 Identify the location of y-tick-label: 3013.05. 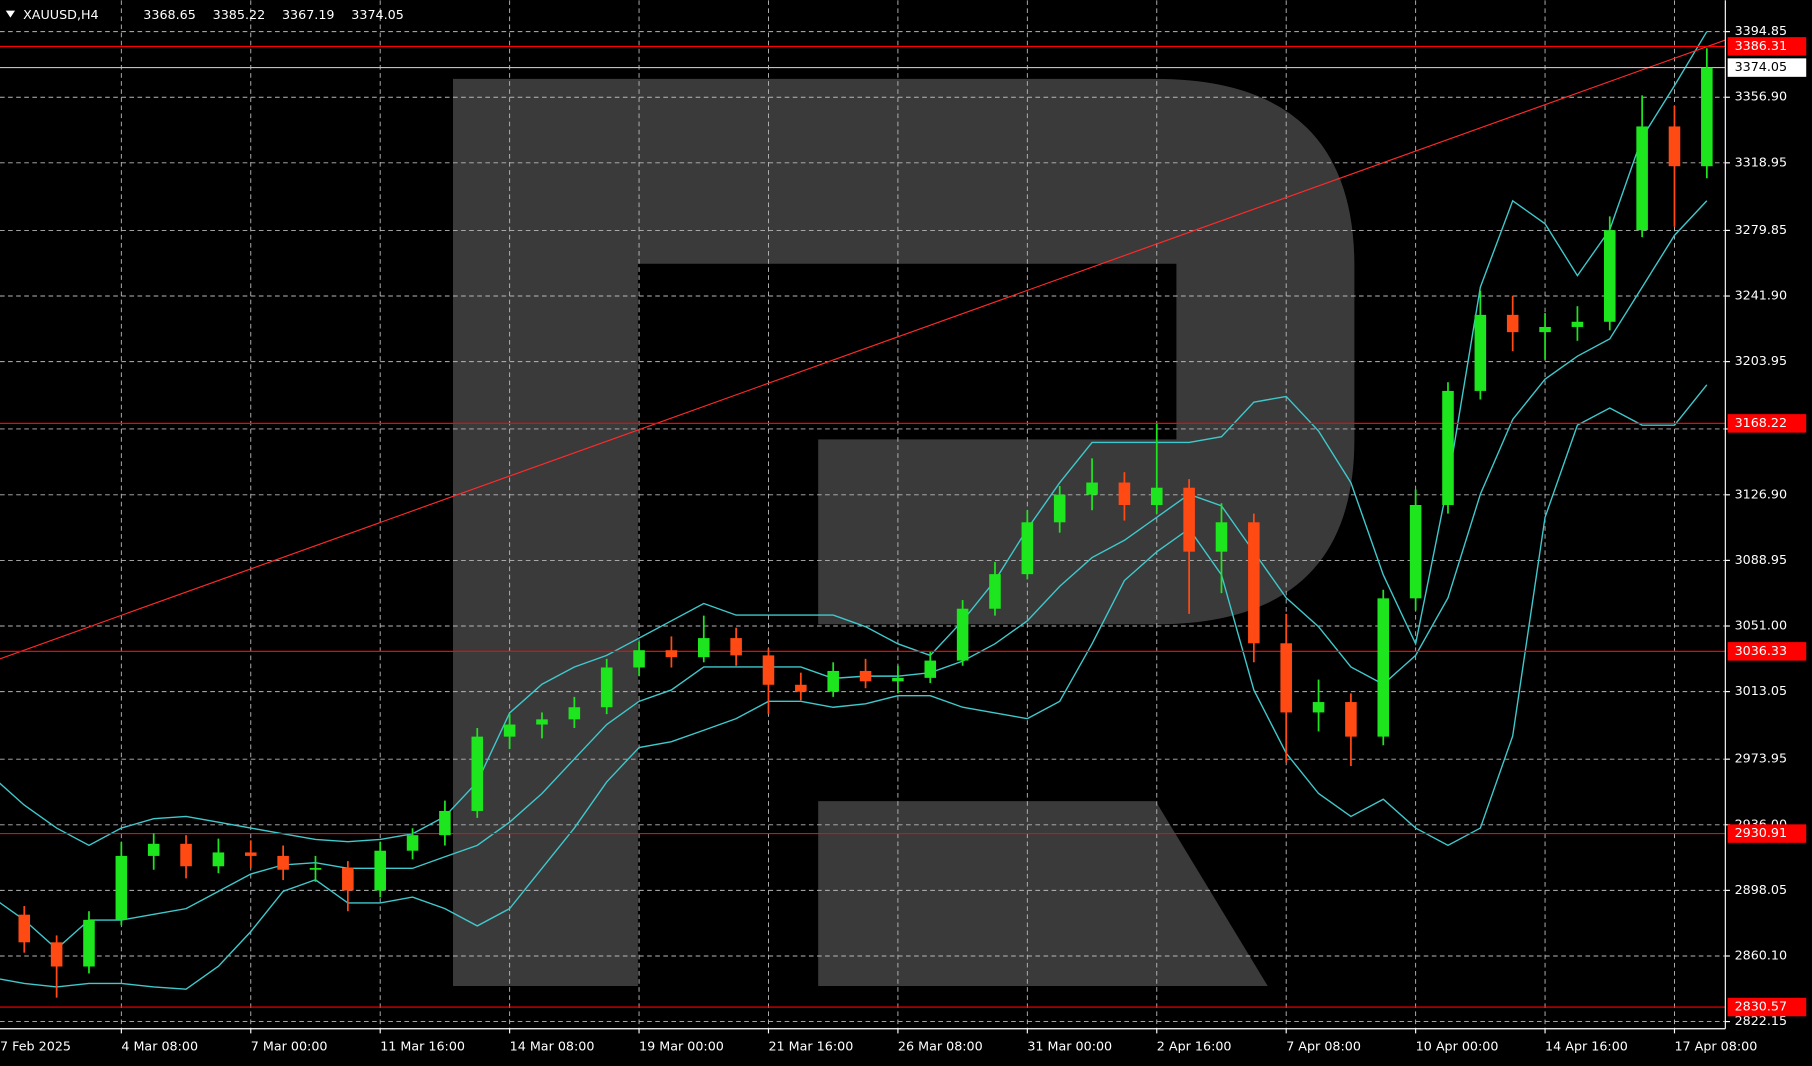
(1761, 690).